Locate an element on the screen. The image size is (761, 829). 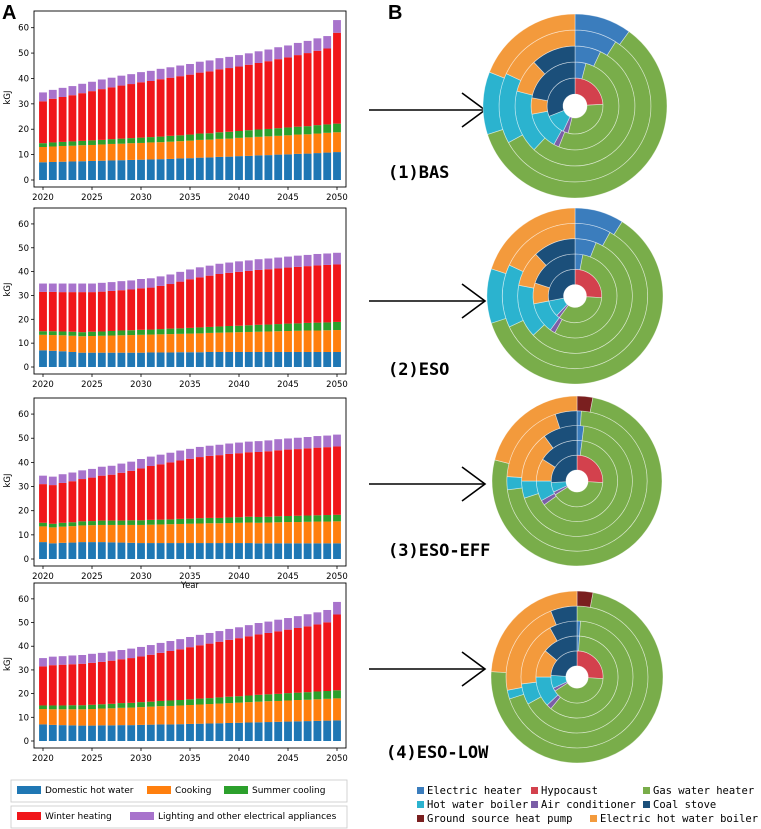
x-tick-label: 2025 is located at coordinates (92, 577).